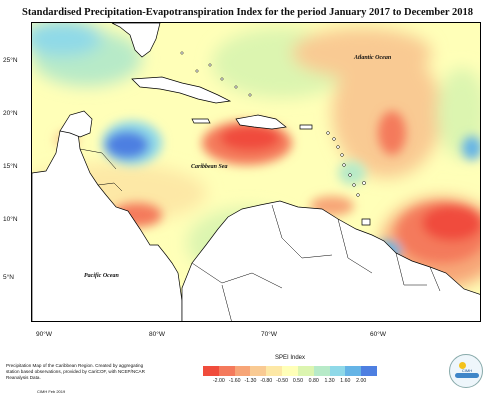 This screenshot has width=495, height=400. Describe the element at coordinates (136, 40) in the screenshot. I see `florida-peninsula` at that location.